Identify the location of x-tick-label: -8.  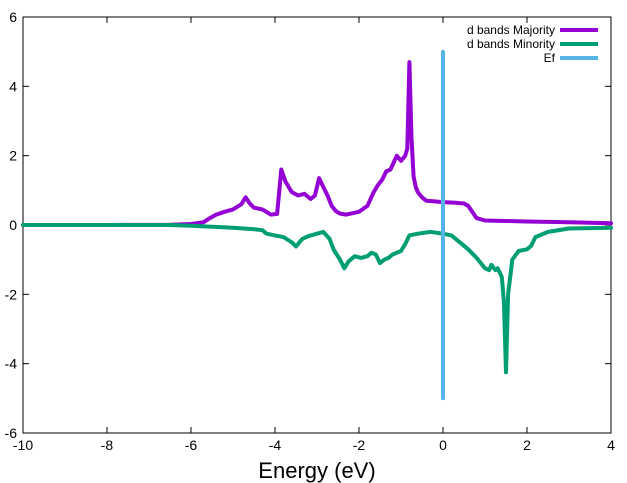
(107, 445).